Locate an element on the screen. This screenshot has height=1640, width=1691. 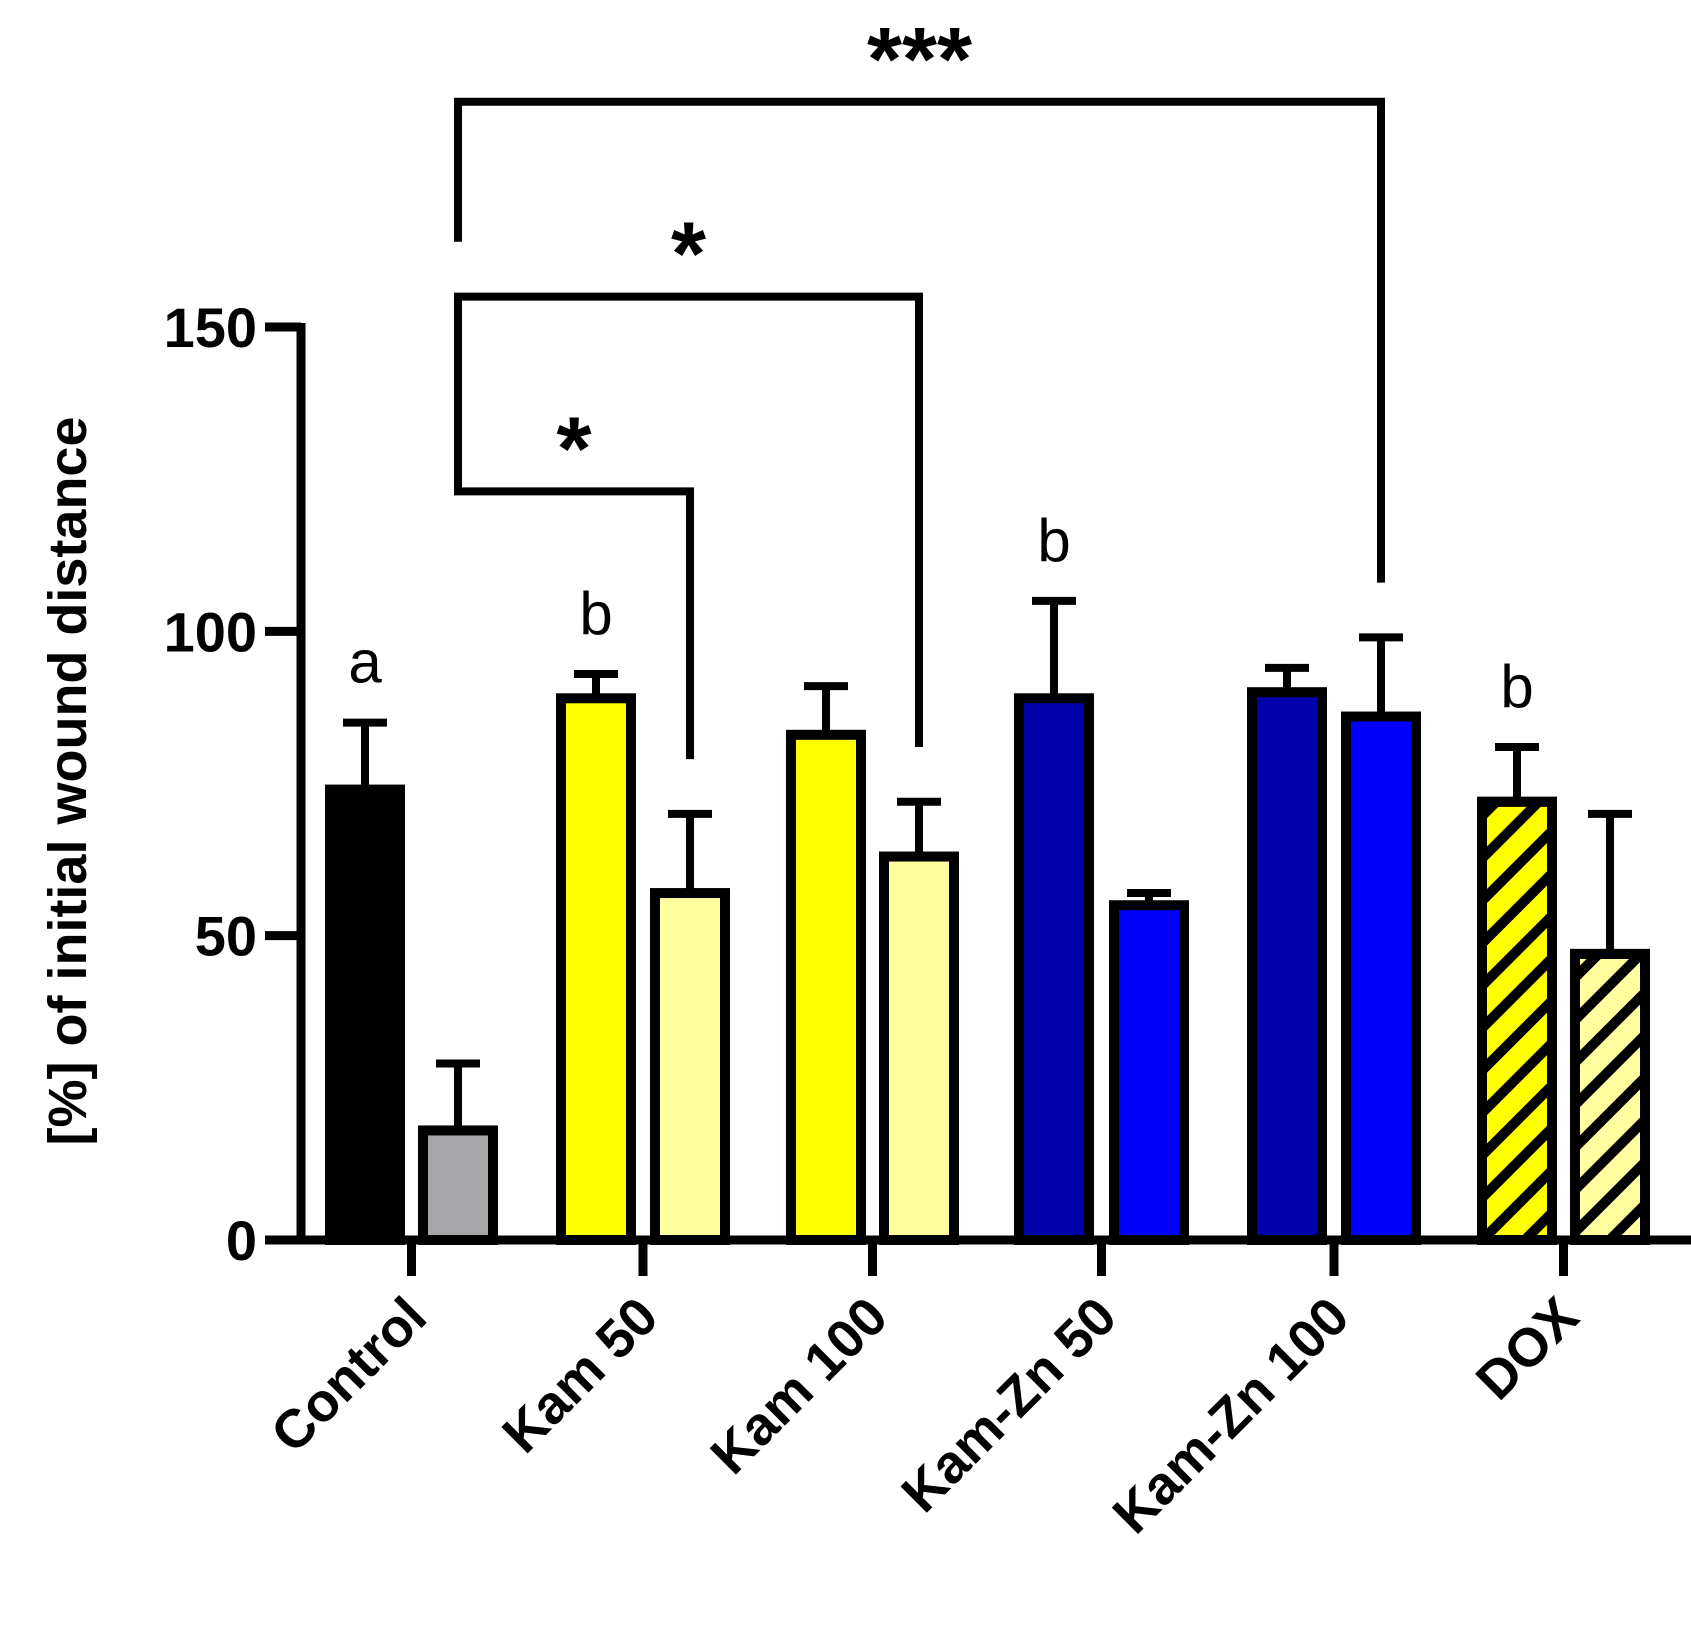
y-tick-label-100: 100 is located at coordinates (210, 631).